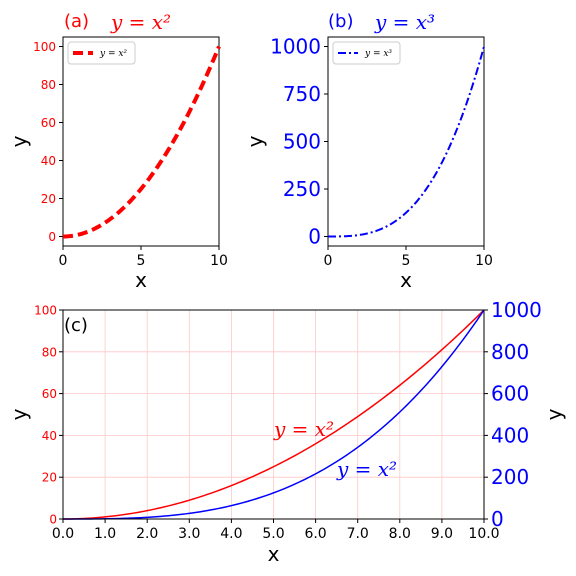 Image resolution: width=576 pixels, height=576 pixels. What do you see at coordinates (295, 47) in the screenshot?
I see `y-tick-label: 1000` at bounding box center [295, 47].